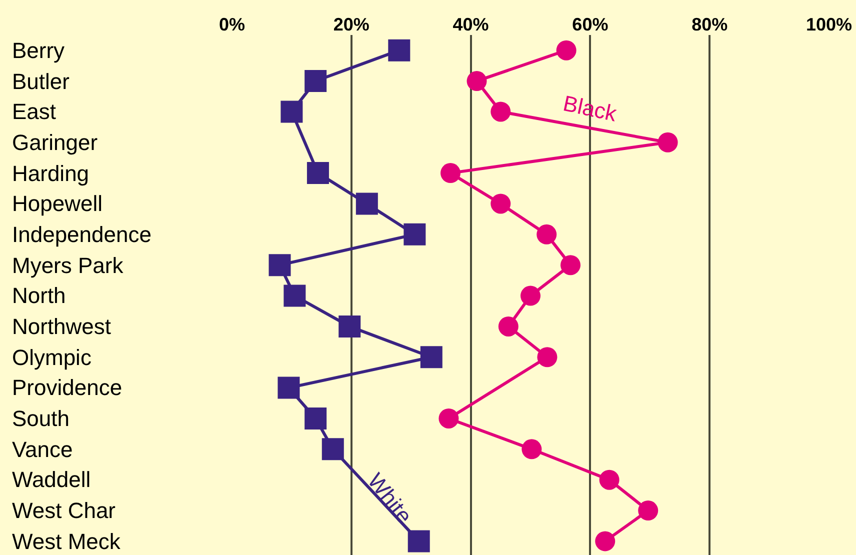 This screenshot has width=856, height=555. Describe the element at coordinates (38, 50) in the screenshot. I see `y-tick-label: Berry` at that location.